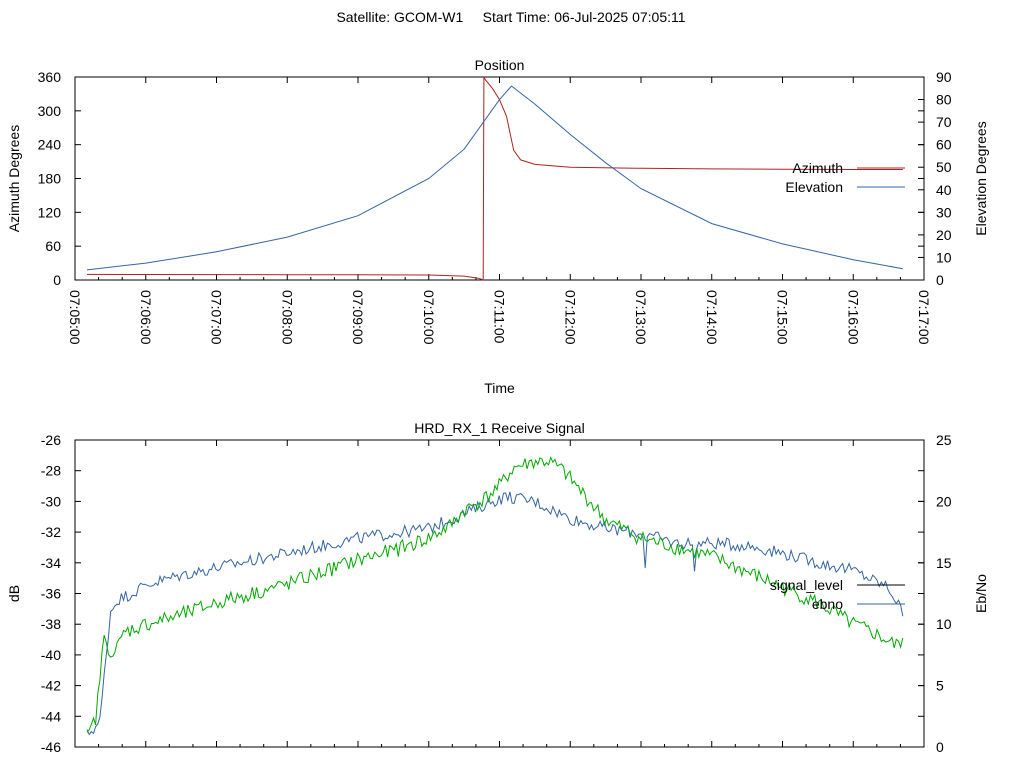 Image resolution: width=1024 pixels, height=768 pixels. Describe the element at coordinates (641, 317) in the screenshot. I see `x-tick-label: 07:13:00` at that location.